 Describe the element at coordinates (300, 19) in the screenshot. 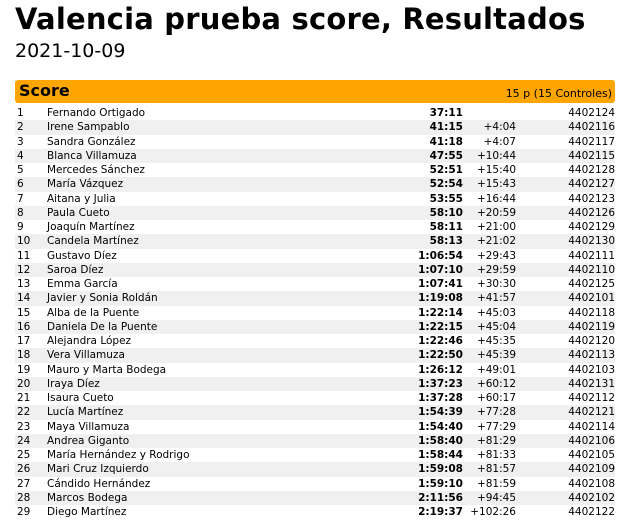

I see `page-title: Valencia prueba score, Resultados` at that location.